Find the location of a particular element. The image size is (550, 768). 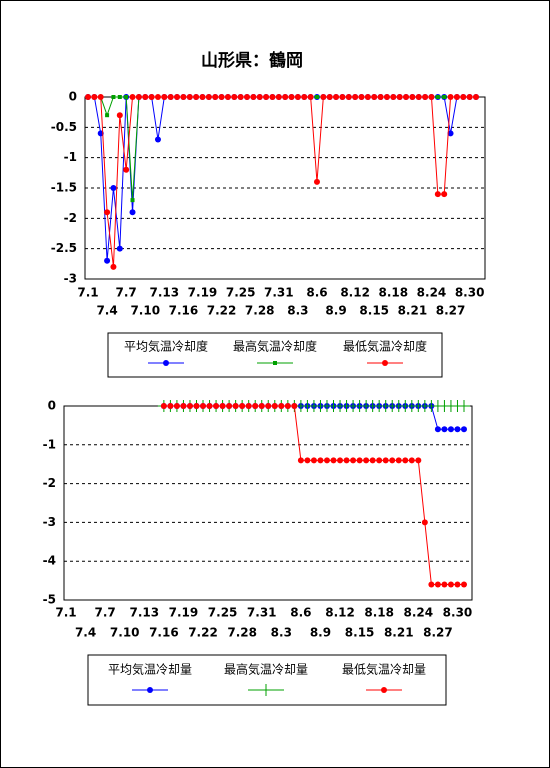

x-tick-label: 8.15 is located at coordinates (374, 311).